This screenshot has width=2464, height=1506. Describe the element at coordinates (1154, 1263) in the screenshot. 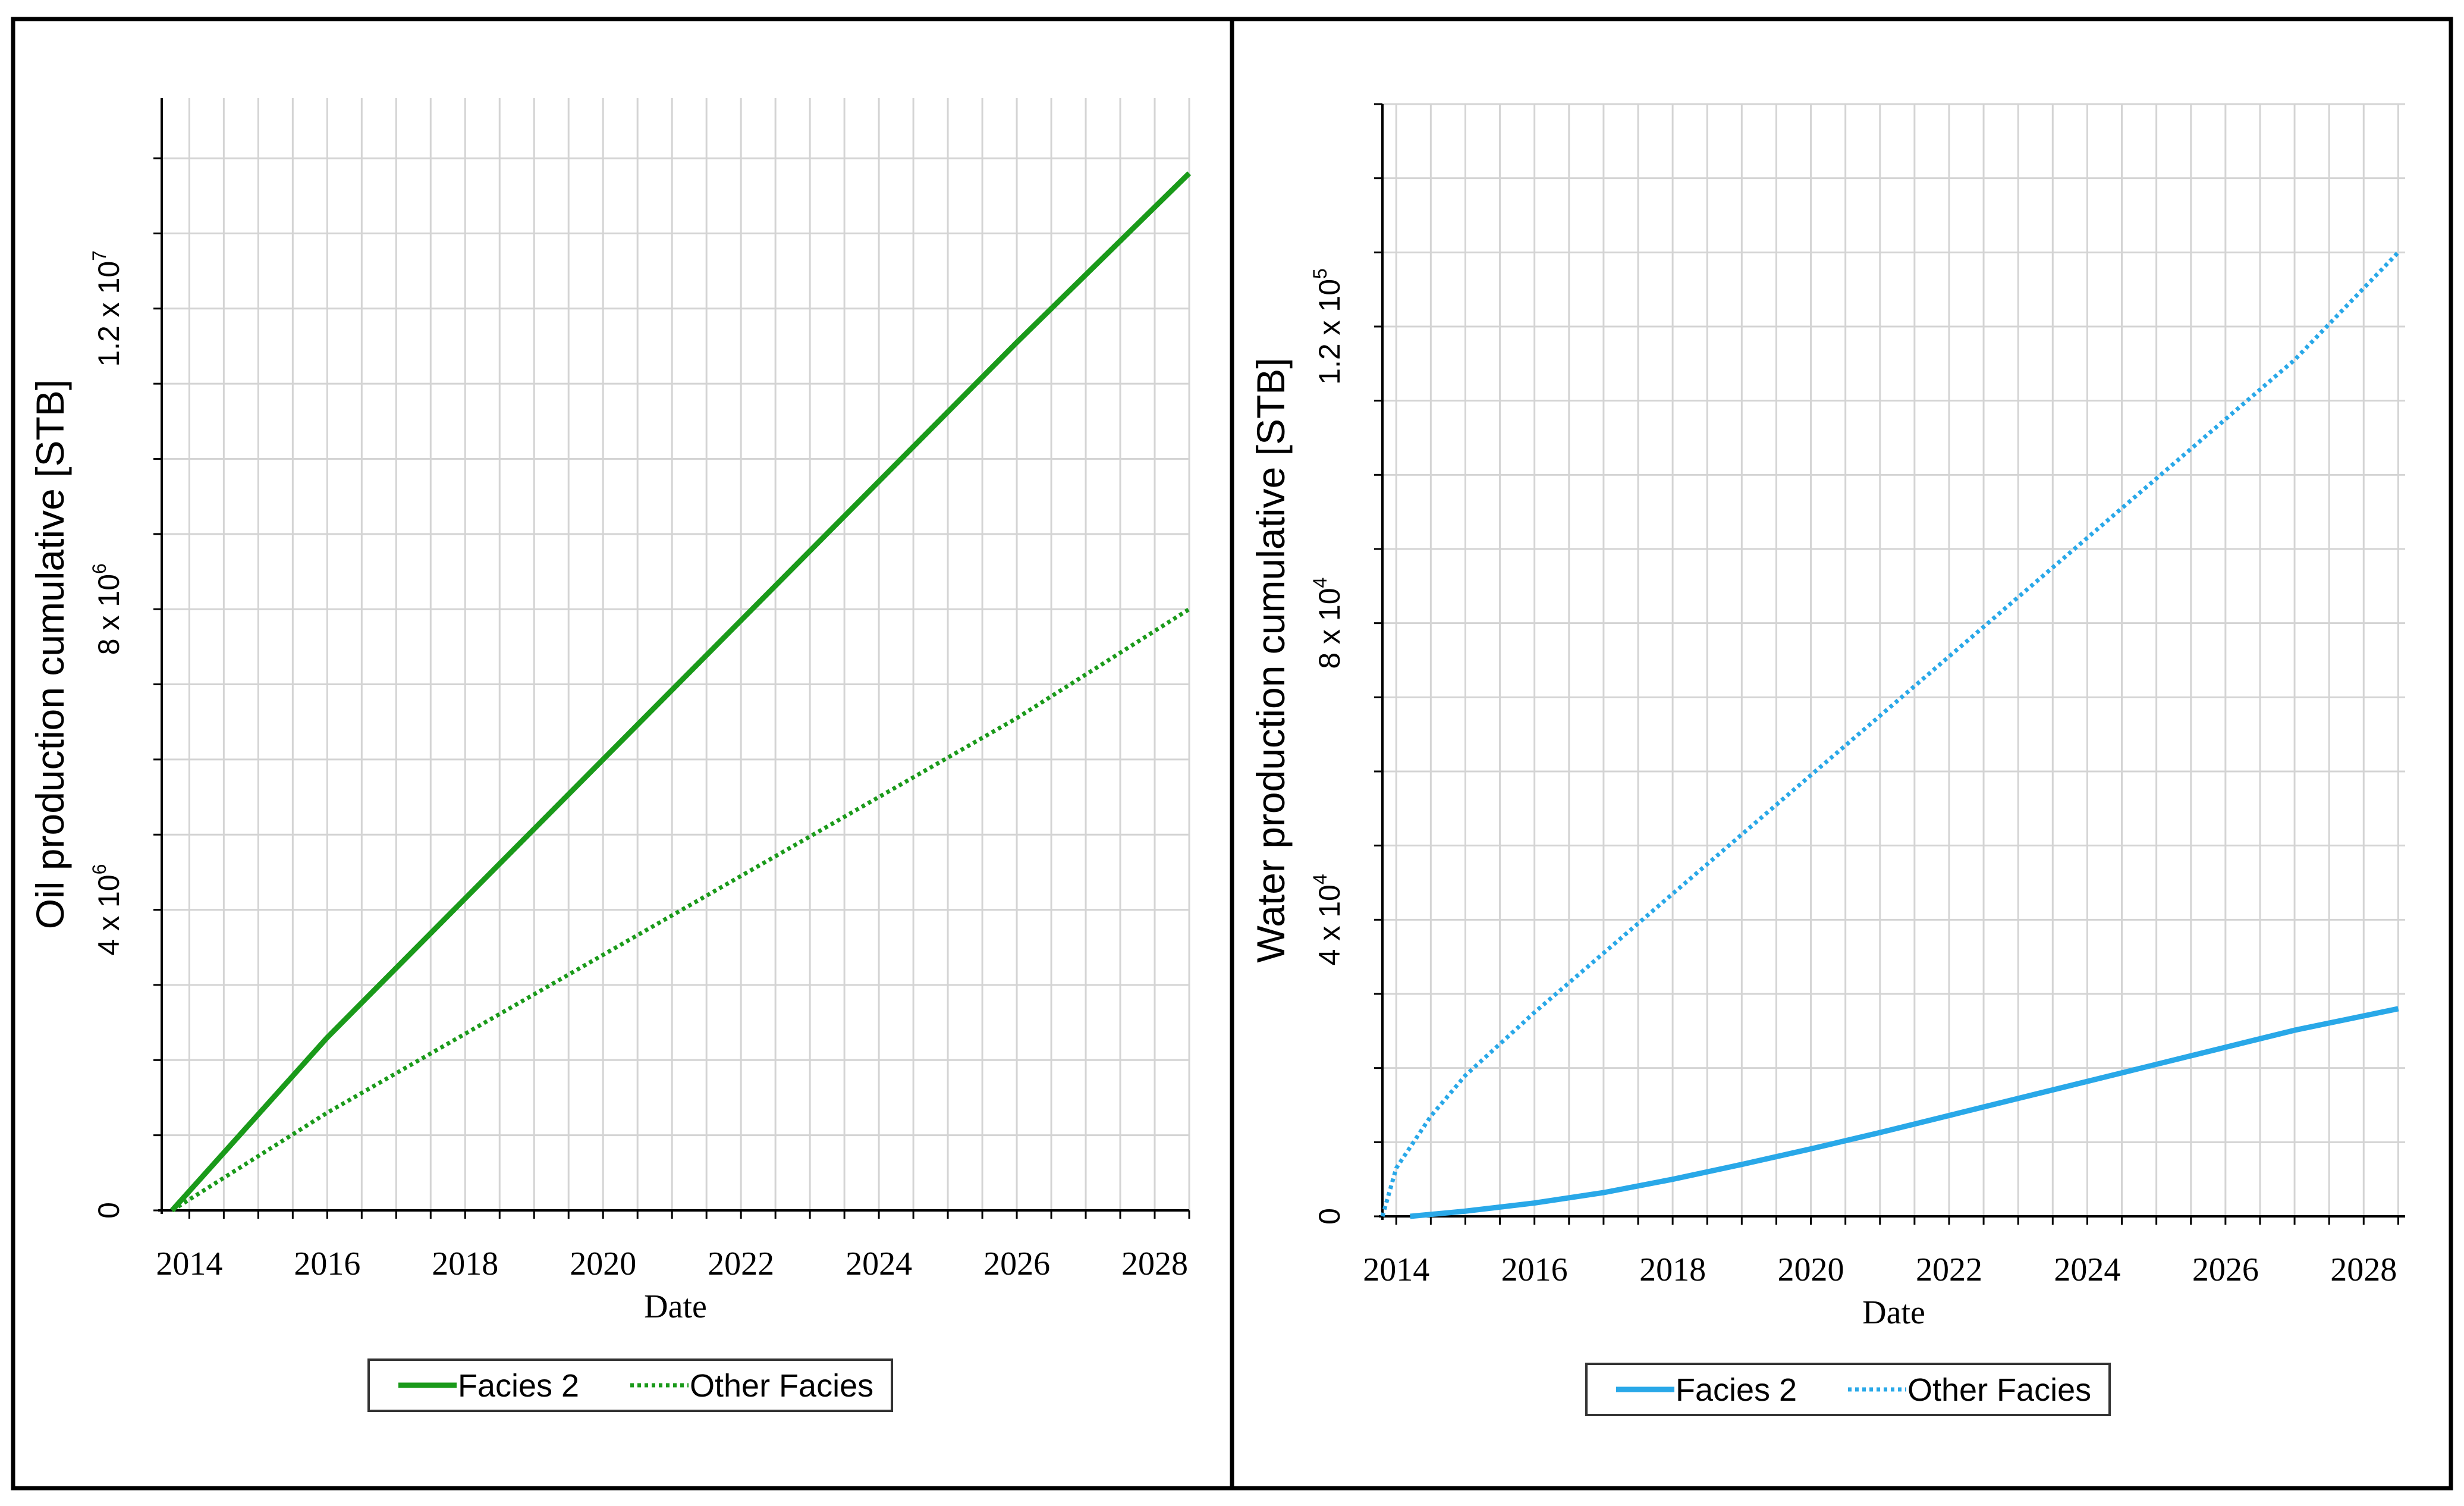

I see `oil-x-tick-label: 2028` at that location.